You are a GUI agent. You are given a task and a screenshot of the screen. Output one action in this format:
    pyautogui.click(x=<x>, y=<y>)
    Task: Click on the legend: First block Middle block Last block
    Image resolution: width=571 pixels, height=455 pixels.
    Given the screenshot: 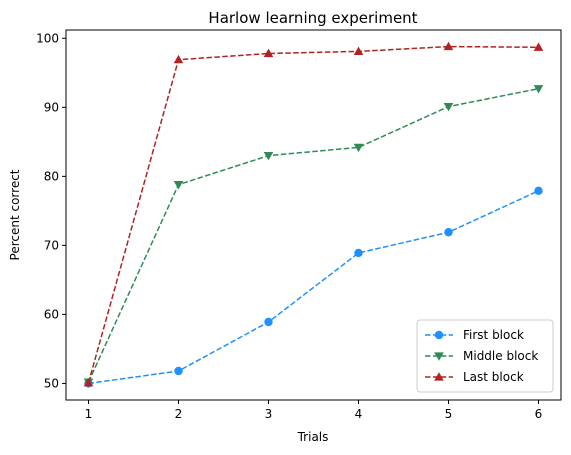 What is the action you would take?
    pyautogui.click(x=485, y=356)
    